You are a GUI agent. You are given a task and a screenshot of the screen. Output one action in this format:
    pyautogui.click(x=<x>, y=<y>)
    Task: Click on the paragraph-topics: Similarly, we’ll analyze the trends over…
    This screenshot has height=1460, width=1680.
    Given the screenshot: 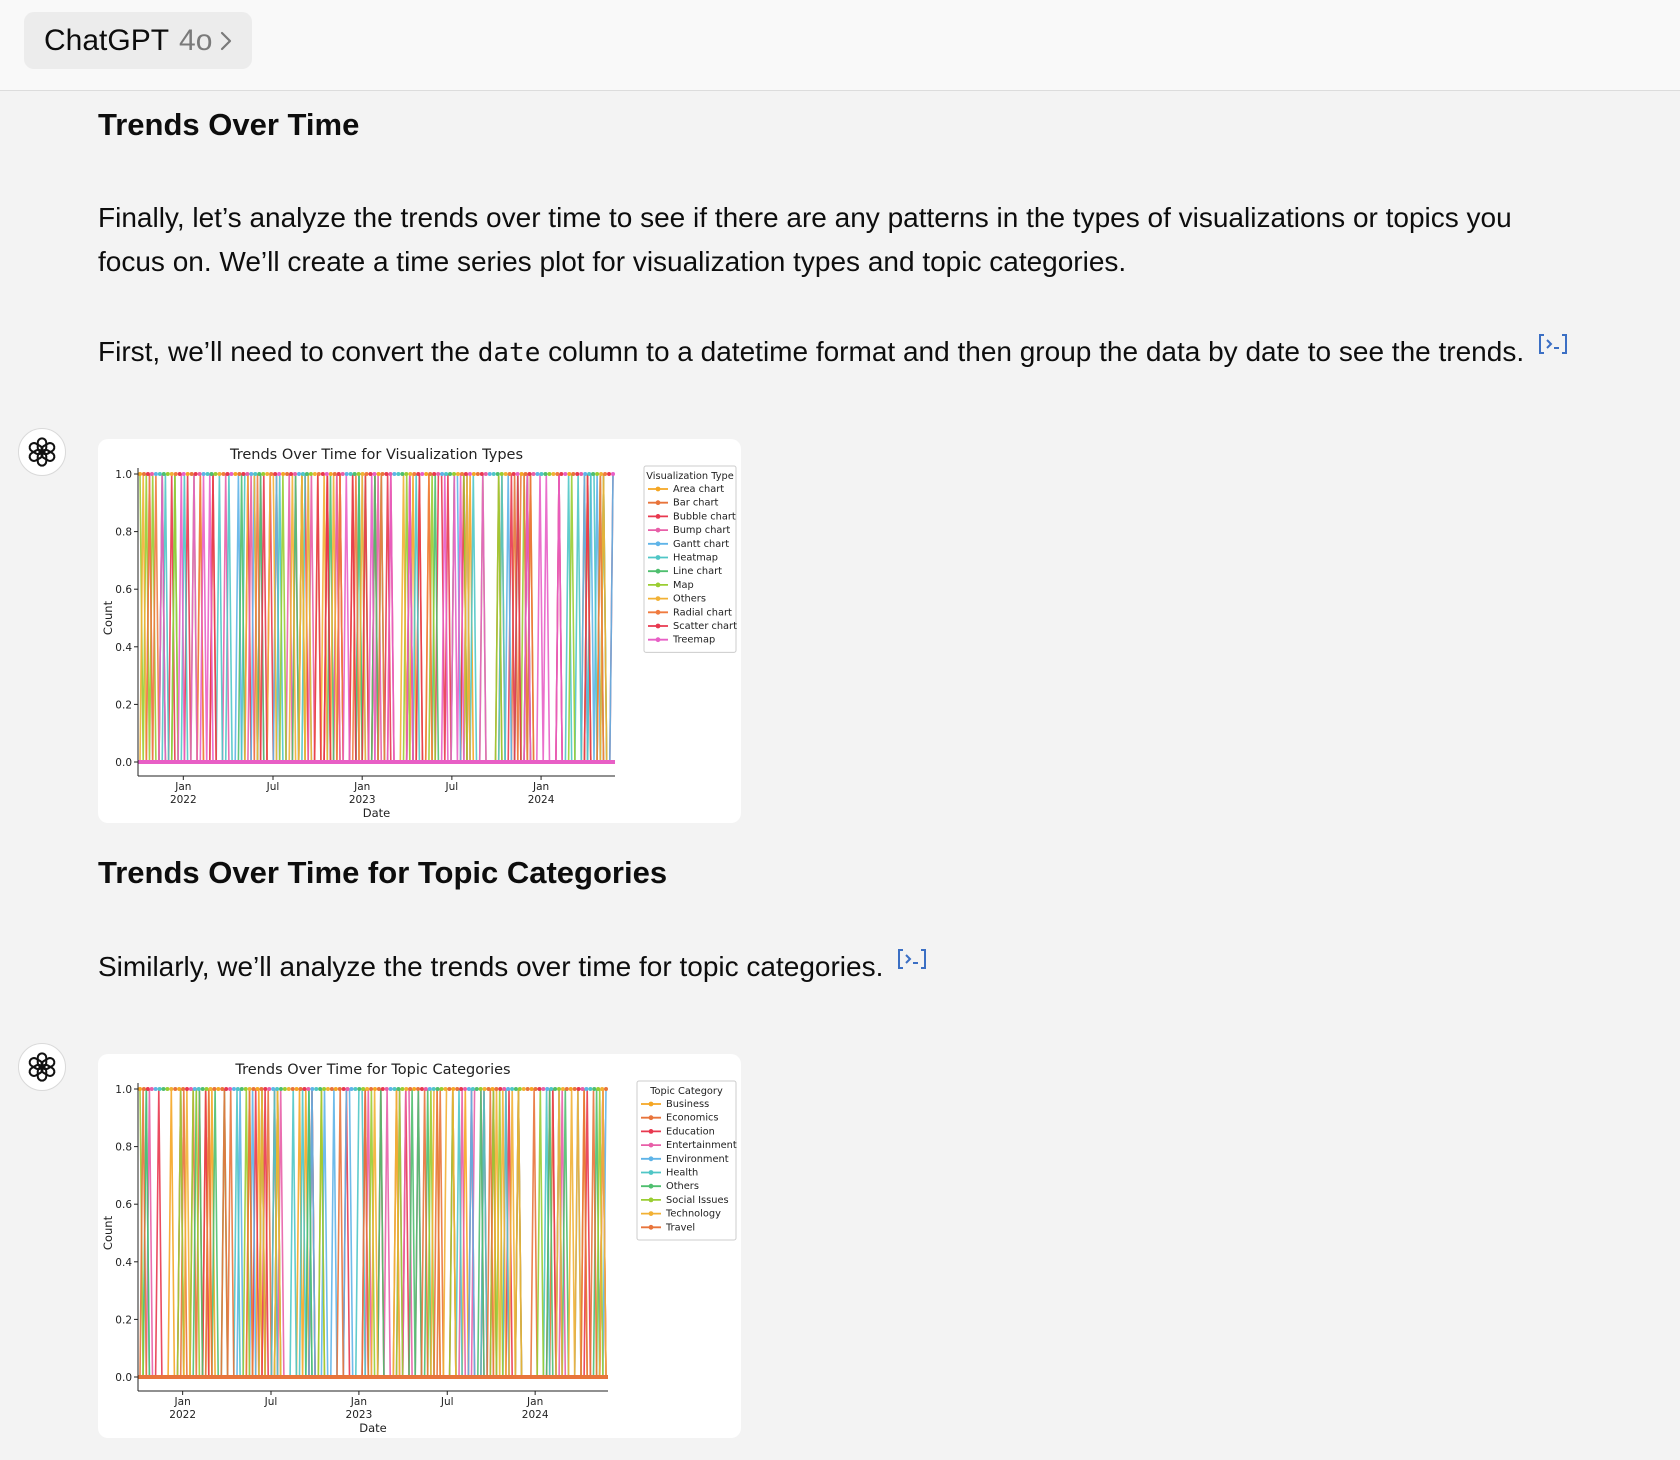 What is the action you would take?
    pyautogui.click(x=512, y=967)
    